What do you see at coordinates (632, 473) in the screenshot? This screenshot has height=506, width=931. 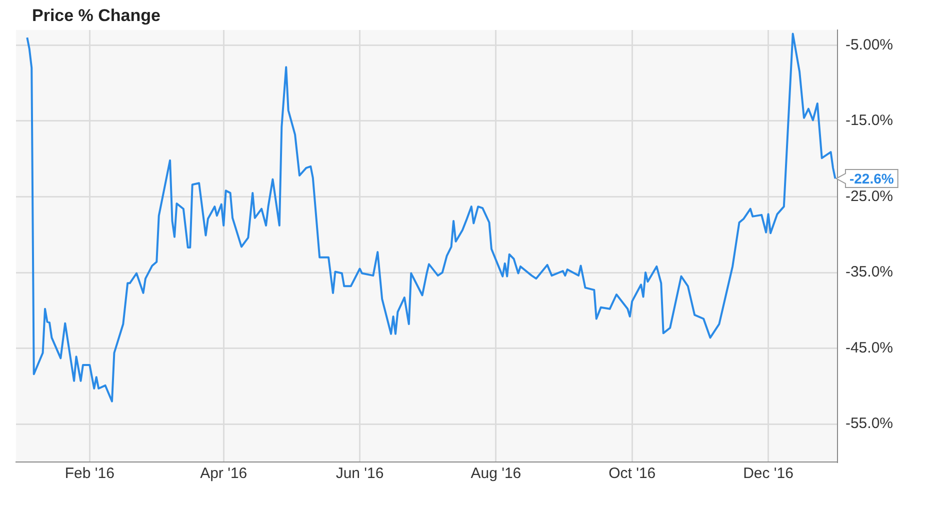 I see `x-tick-label: Oct '16` at bounding box center [632, 473].